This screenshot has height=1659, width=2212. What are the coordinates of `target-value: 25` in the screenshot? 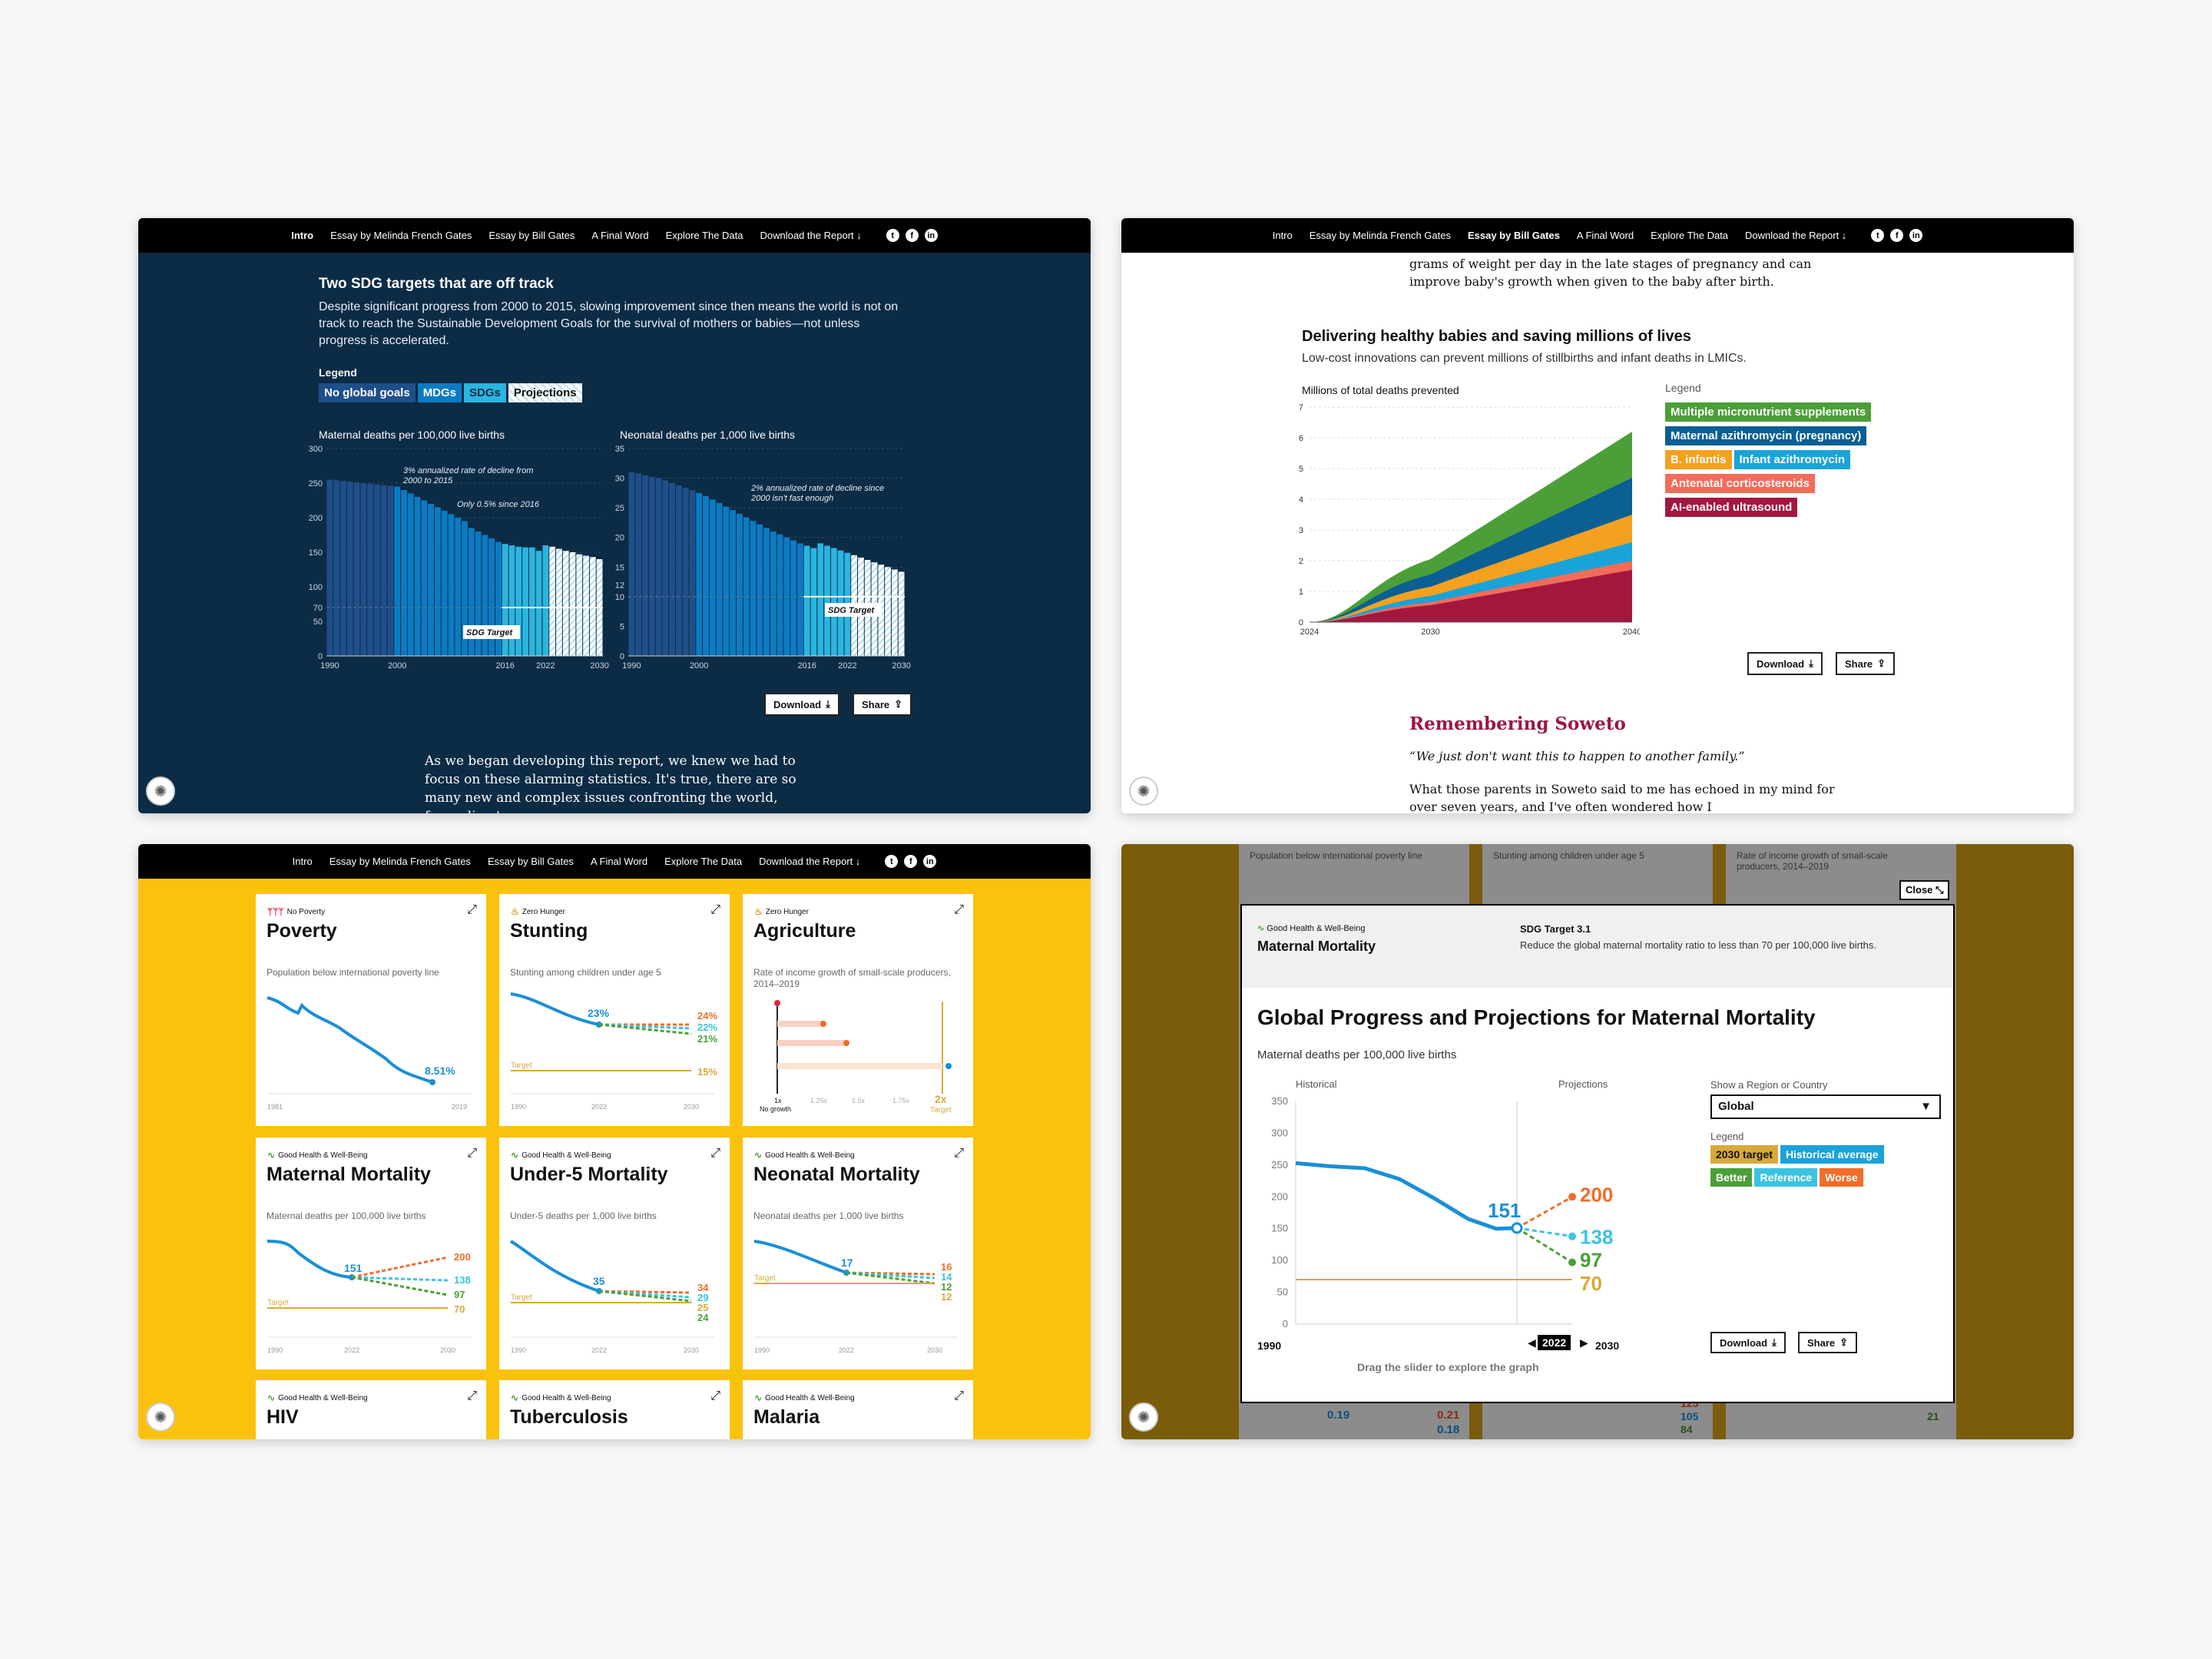 It's located at (703, 1307).